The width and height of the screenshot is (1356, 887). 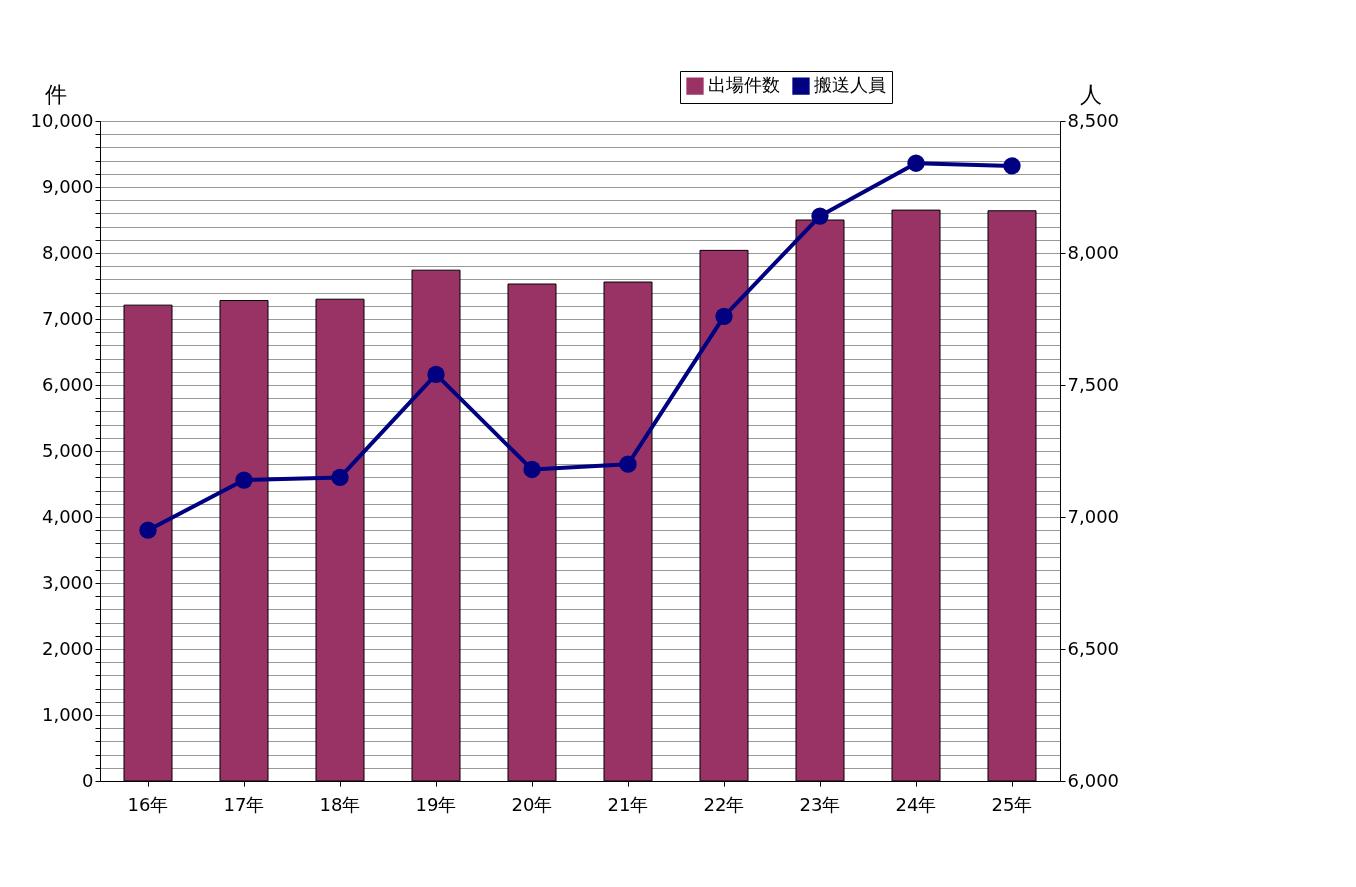 What do you see at coordinates (850, 85) in the screenshot?
I see `legend-label: 搬送人員` at bounding box center [850, 85].